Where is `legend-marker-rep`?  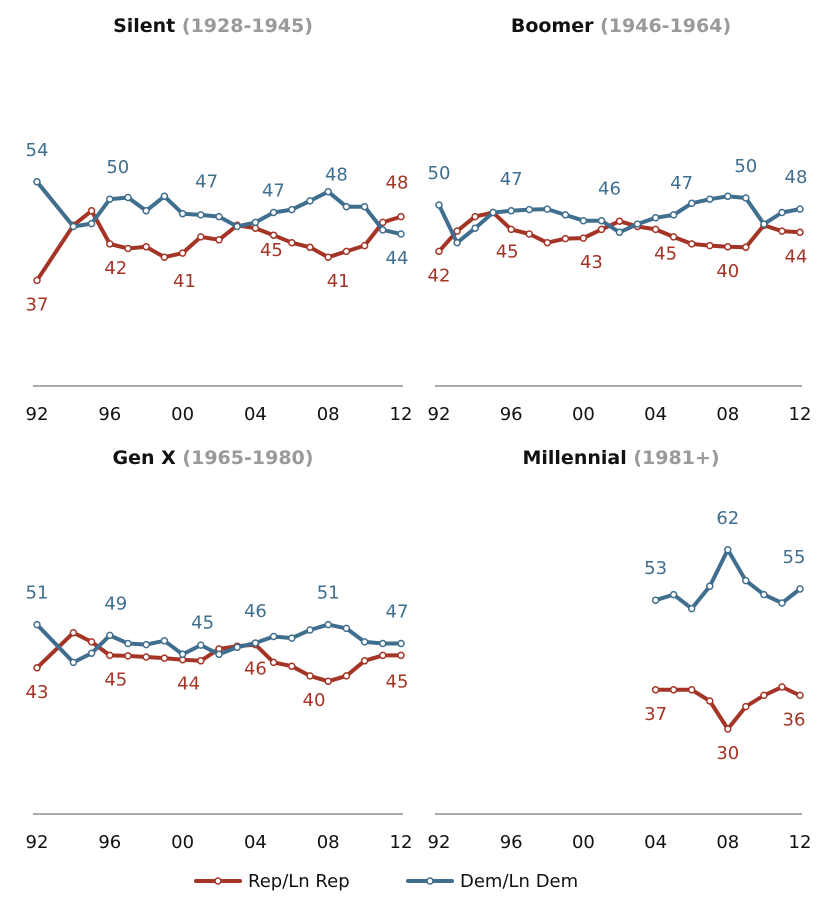 legend-marker-rep is located at coordinates (218, 881).